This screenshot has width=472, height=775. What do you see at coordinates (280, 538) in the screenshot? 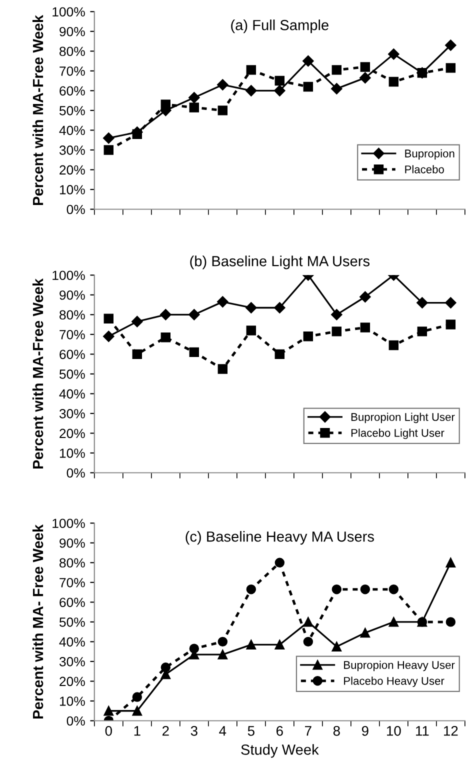
I see `text: (c) Baseline Heavy MA Users` at bounding box center [280, 538].